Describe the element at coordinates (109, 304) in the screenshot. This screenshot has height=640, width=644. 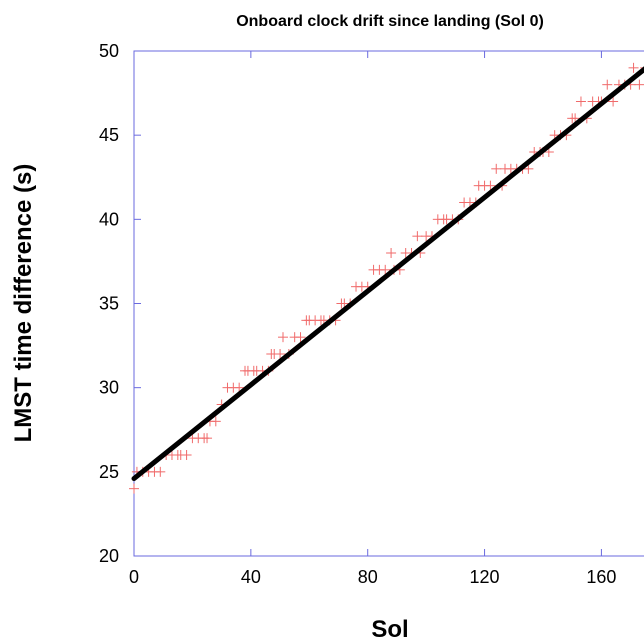
I see `y-tick-label: 35` at that location.